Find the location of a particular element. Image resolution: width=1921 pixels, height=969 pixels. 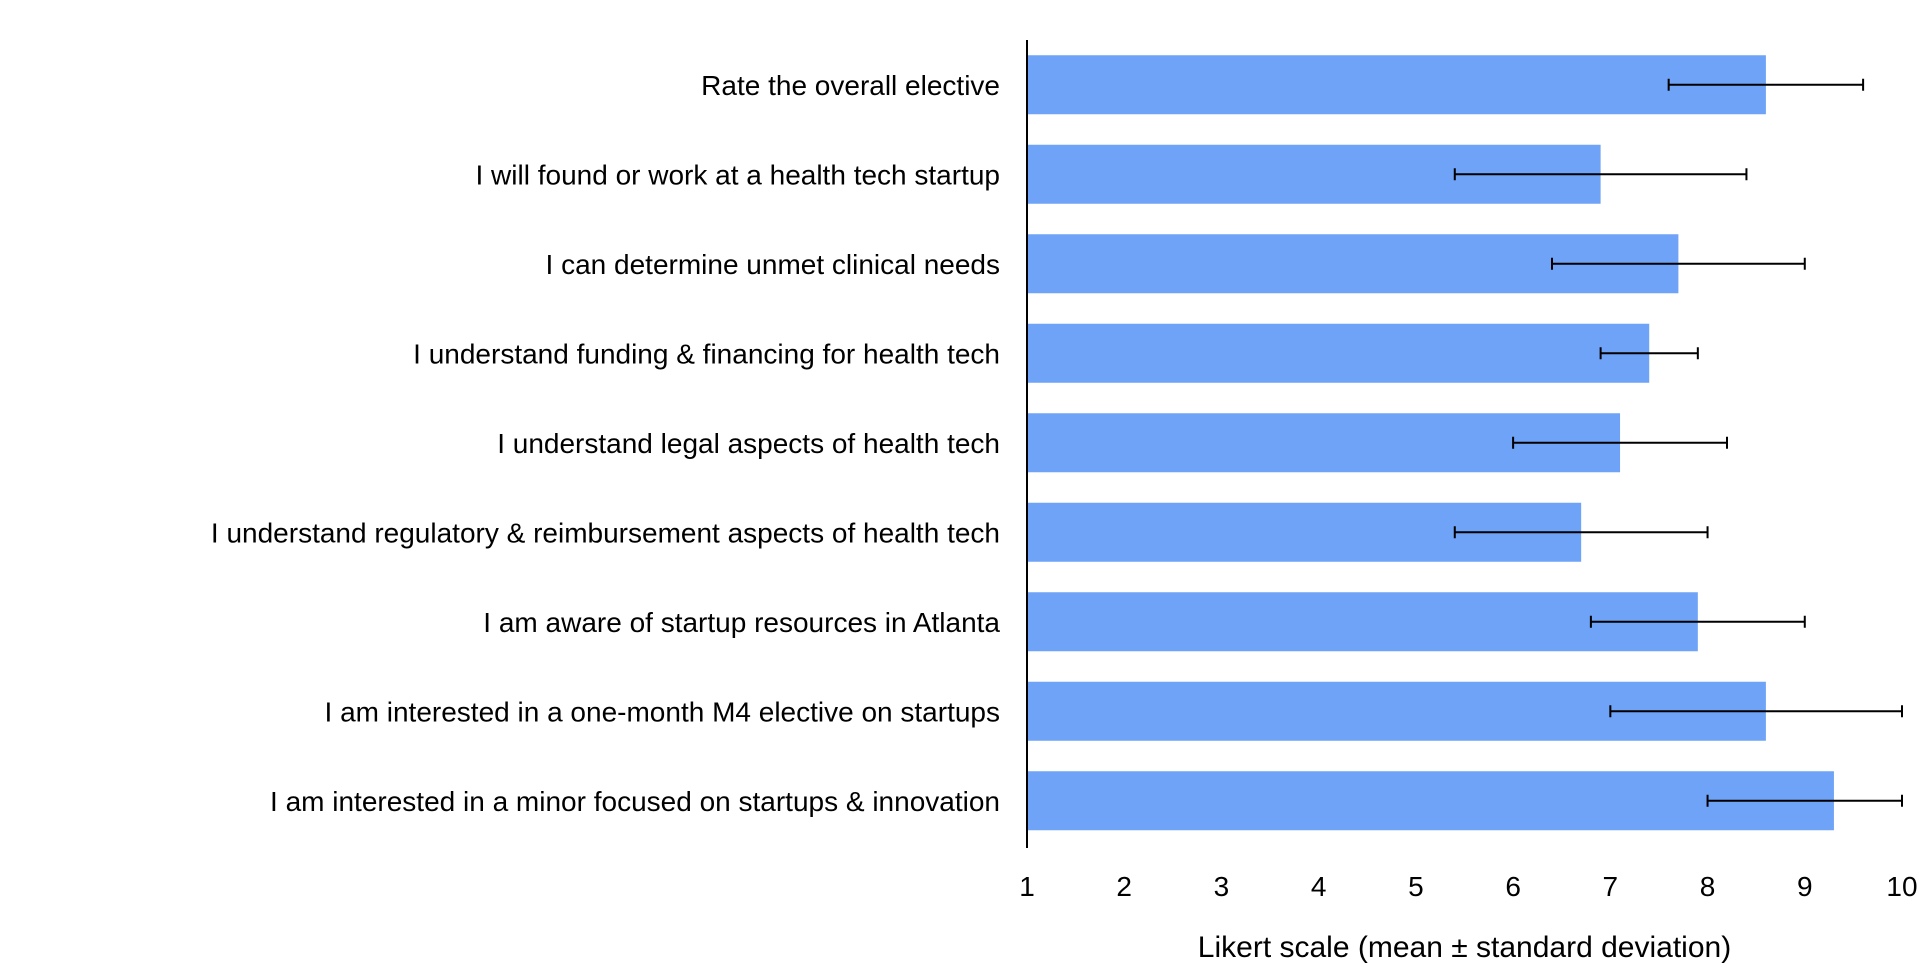

x-tick-label-4: 4 is located at coordinates (1319, 886).